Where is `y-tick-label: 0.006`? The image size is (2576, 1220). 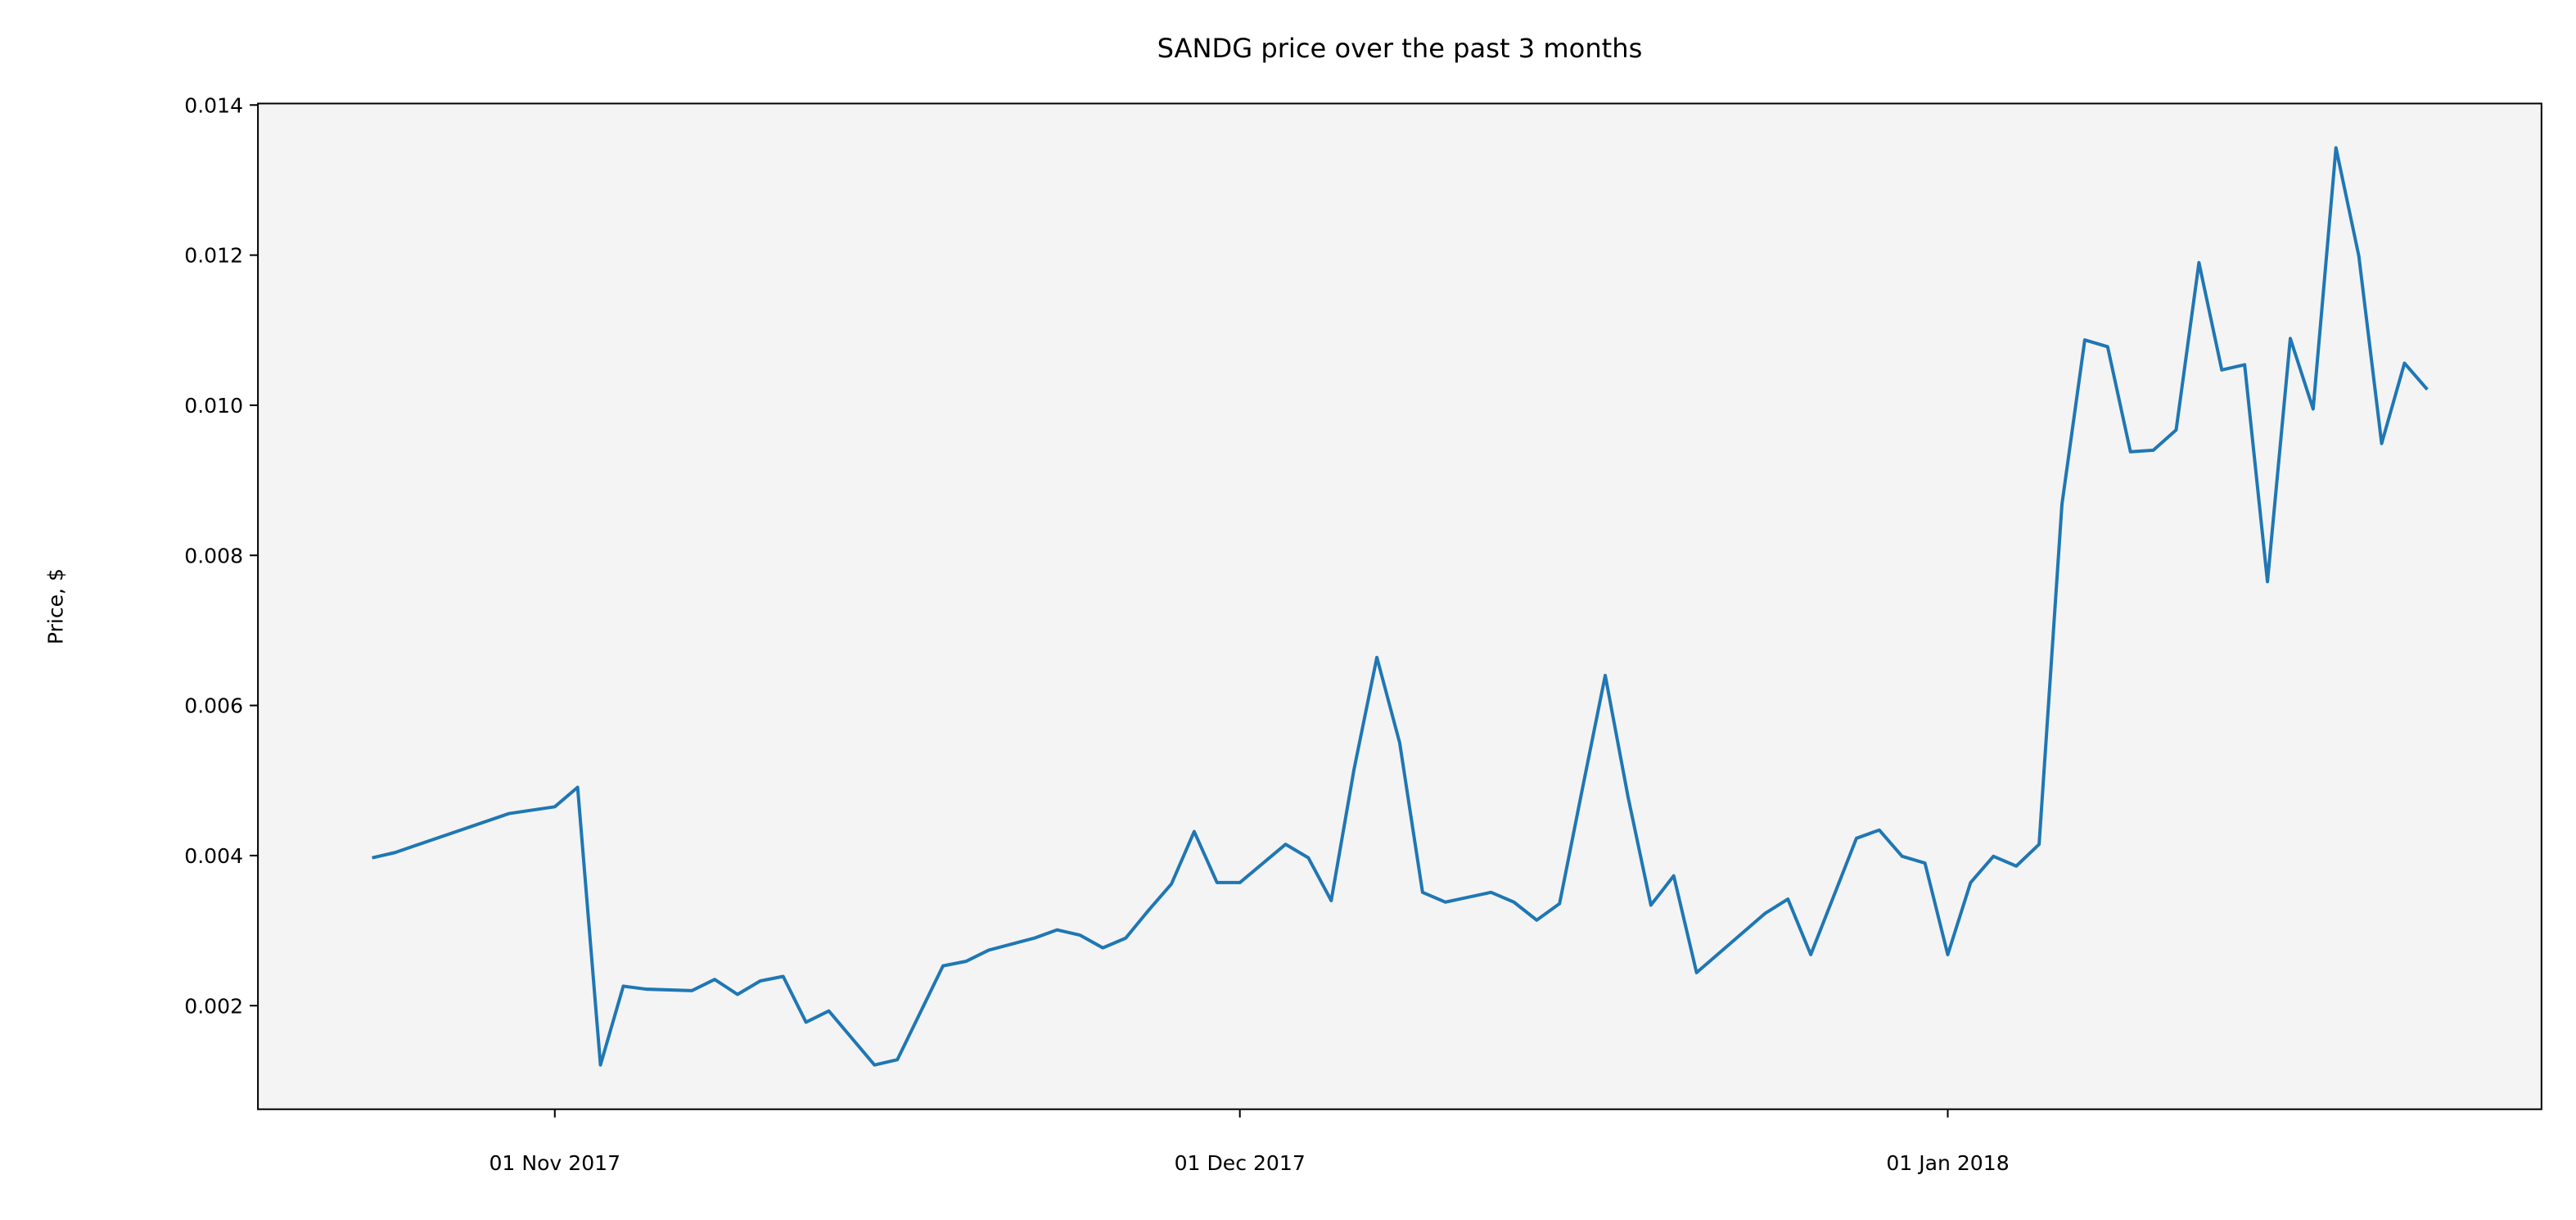 y-tick-label: 0.006 is located at coordinates (213, 706).